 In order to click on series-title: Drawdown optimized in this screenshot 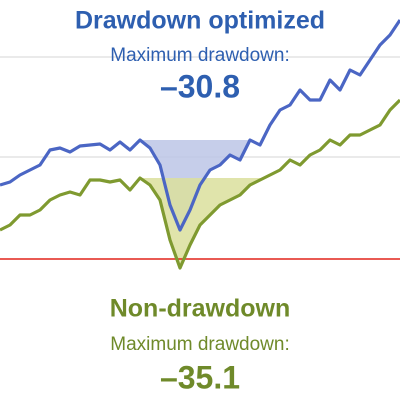, I will do `click(200, 21)`.